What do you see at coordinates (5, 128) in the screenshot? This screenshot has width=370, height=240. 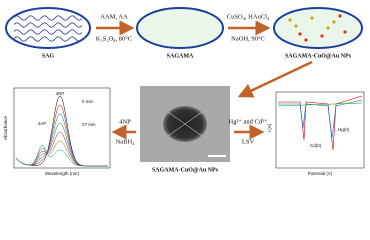 I see `axis-label: Absorbance` at bounding box center [5, 128].